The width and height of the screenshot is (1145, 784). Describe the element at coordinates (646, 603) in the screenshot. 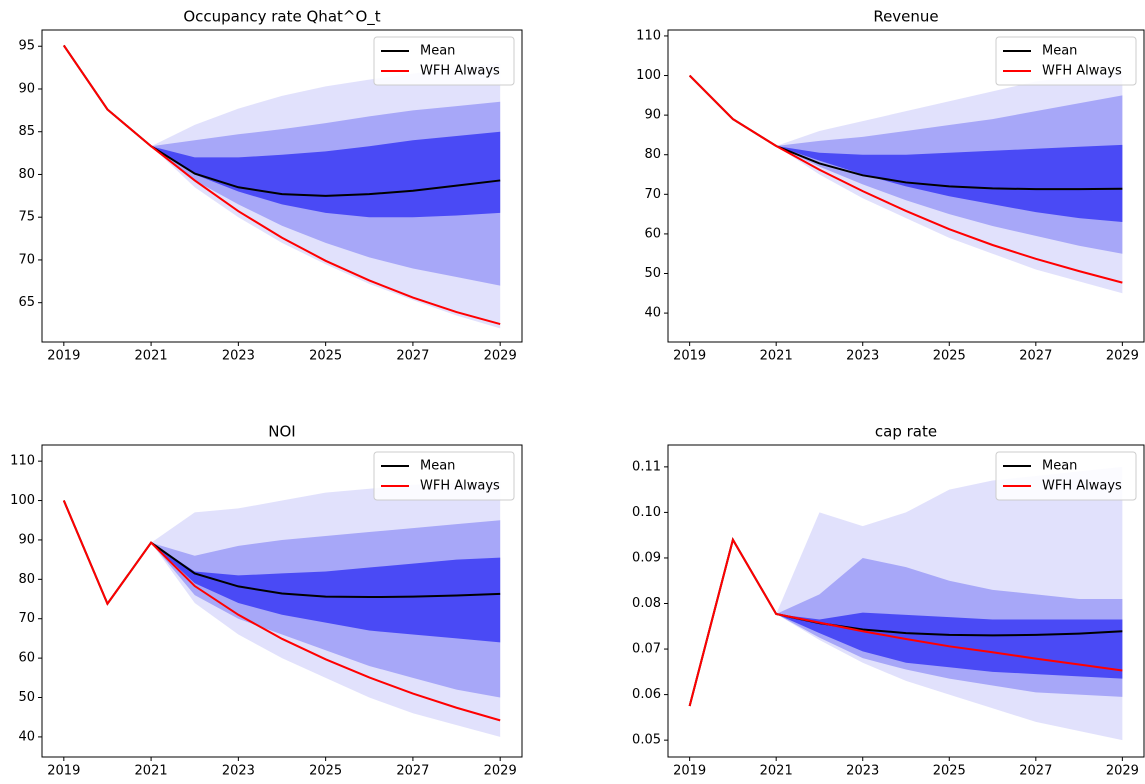

I see `y-tick-label: 0.08` at that location.